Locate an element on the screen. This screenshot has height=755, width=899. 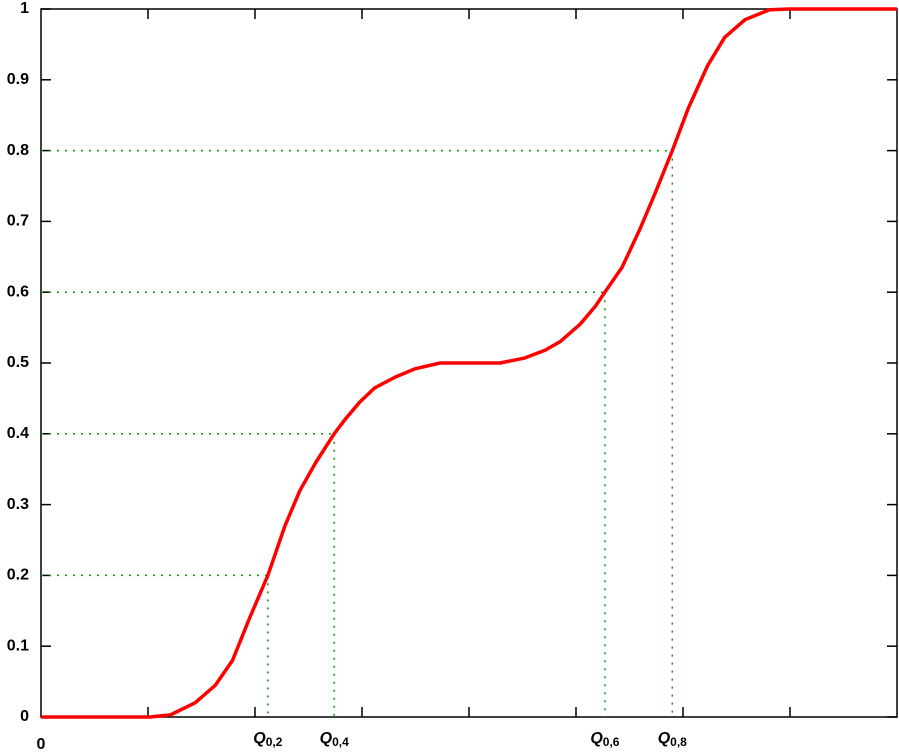
x-tick-label: 0 is located at coordinates (41, 744).